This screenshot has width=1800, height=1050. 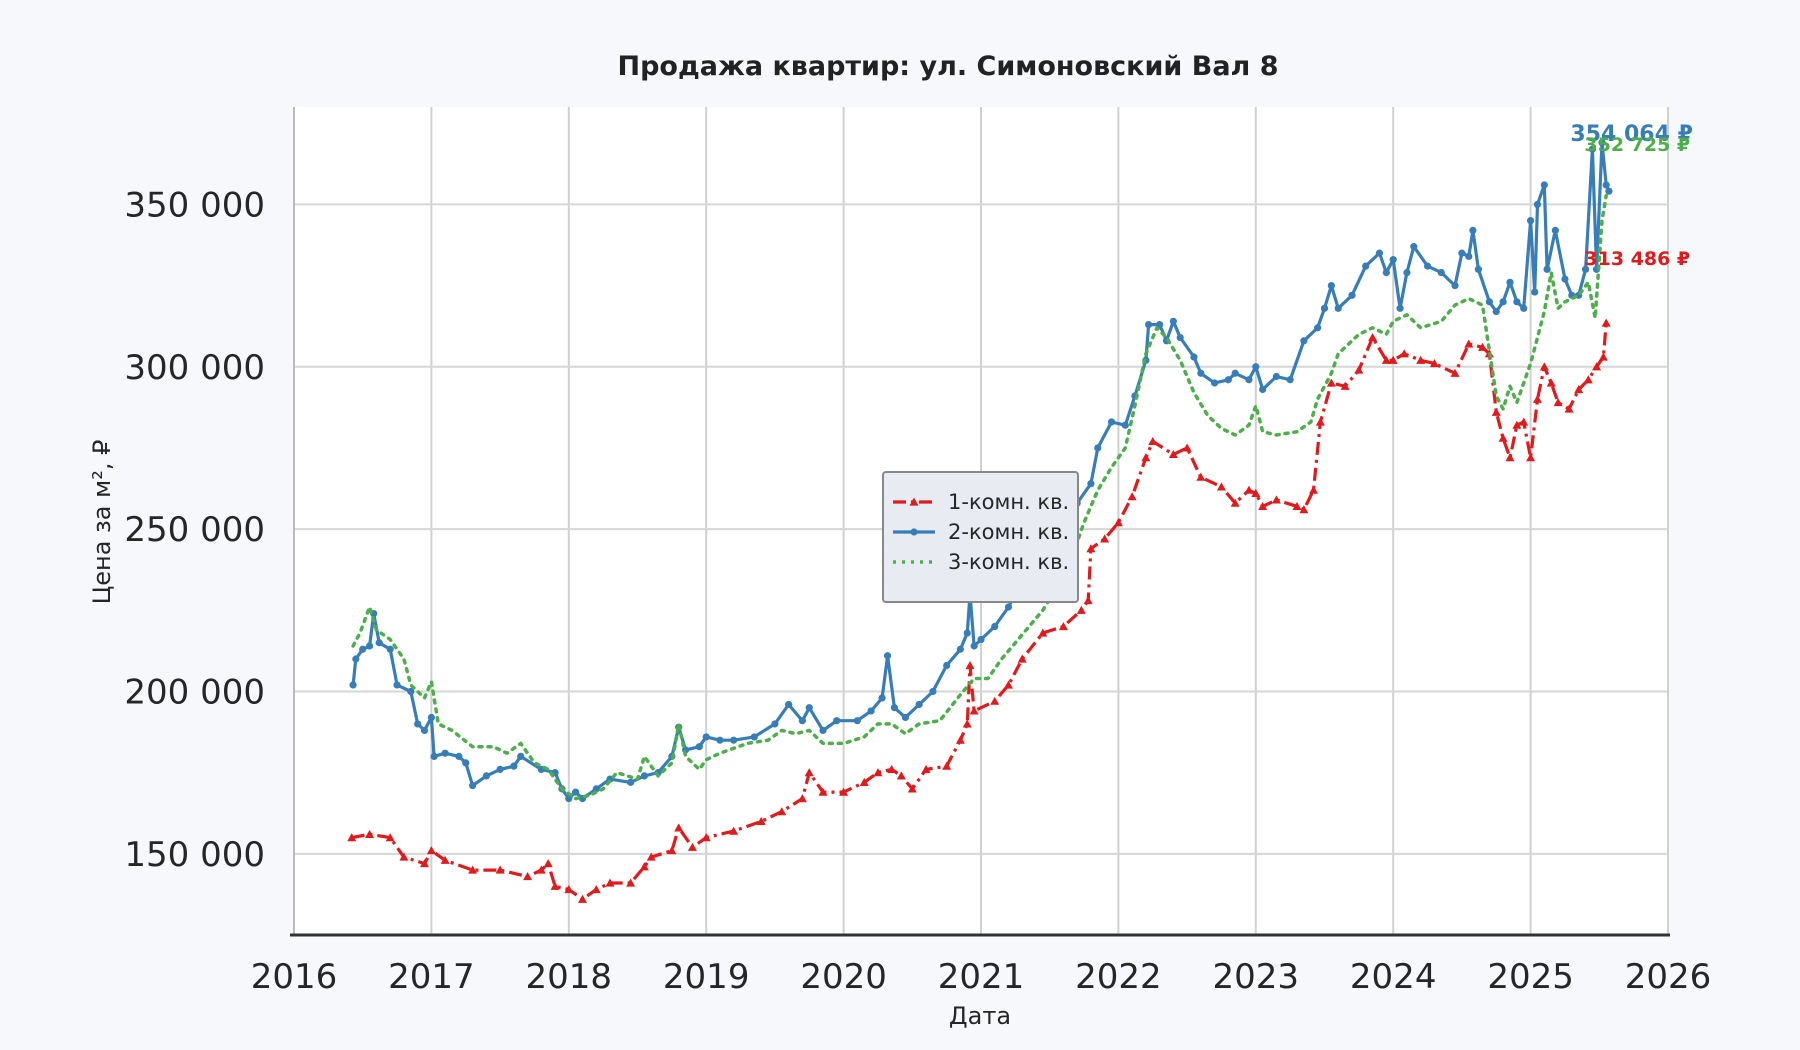 I want to click on y-tick-label: 150 000, so click(x=194, y=855).